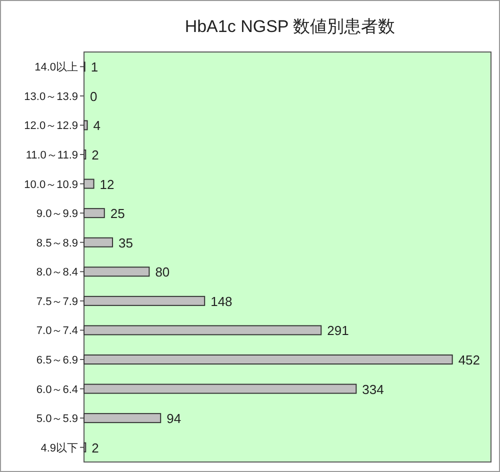 The image size is (500, 472). What do you see at coordinates (221, 301) in the screenshot?
I see `data-label: 148` at bounding box center [221, 301].